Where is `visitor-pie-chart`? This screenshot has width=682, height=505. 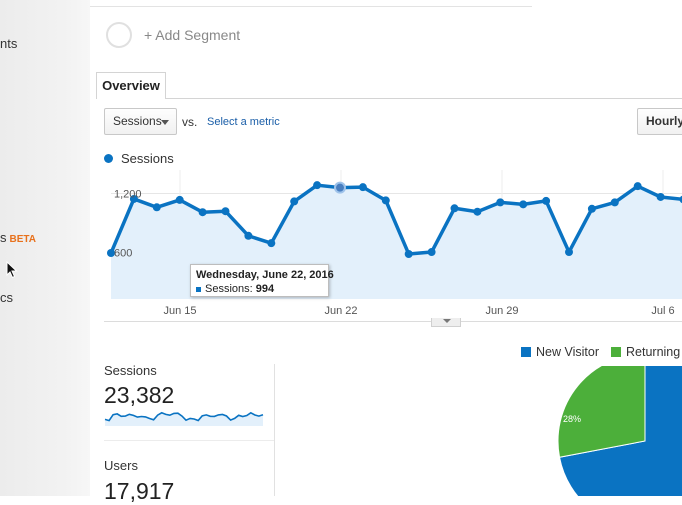
visitor-pie-chart is located at coordinates (606, 431).